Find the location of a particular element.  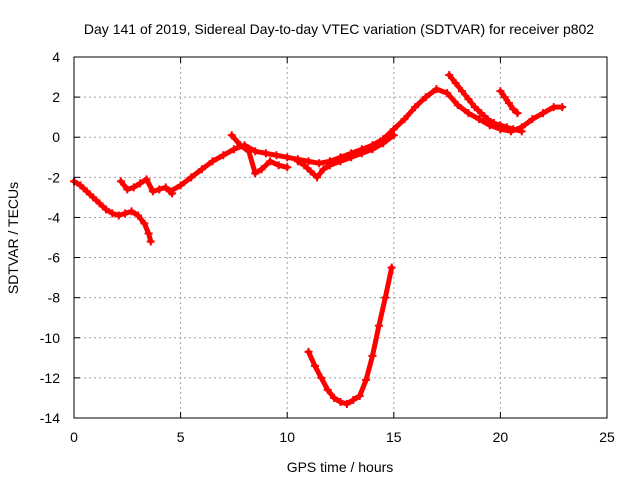

series-main-trend is located at coordinates (366, 140).